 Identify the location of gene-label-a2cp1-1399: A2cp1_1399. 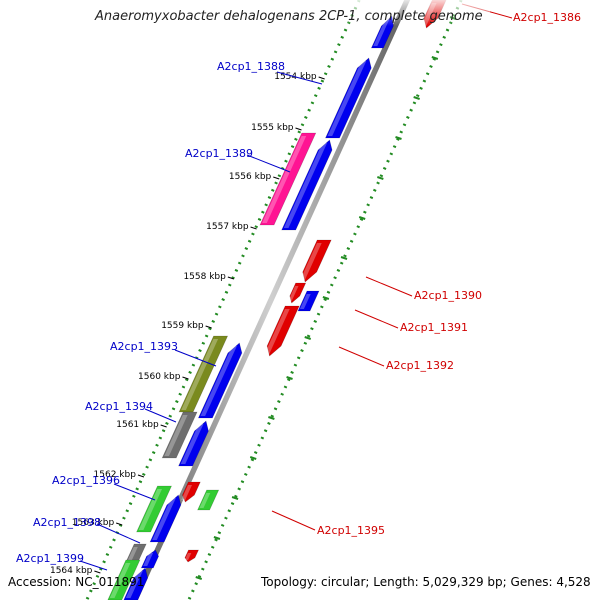
(50, 558).